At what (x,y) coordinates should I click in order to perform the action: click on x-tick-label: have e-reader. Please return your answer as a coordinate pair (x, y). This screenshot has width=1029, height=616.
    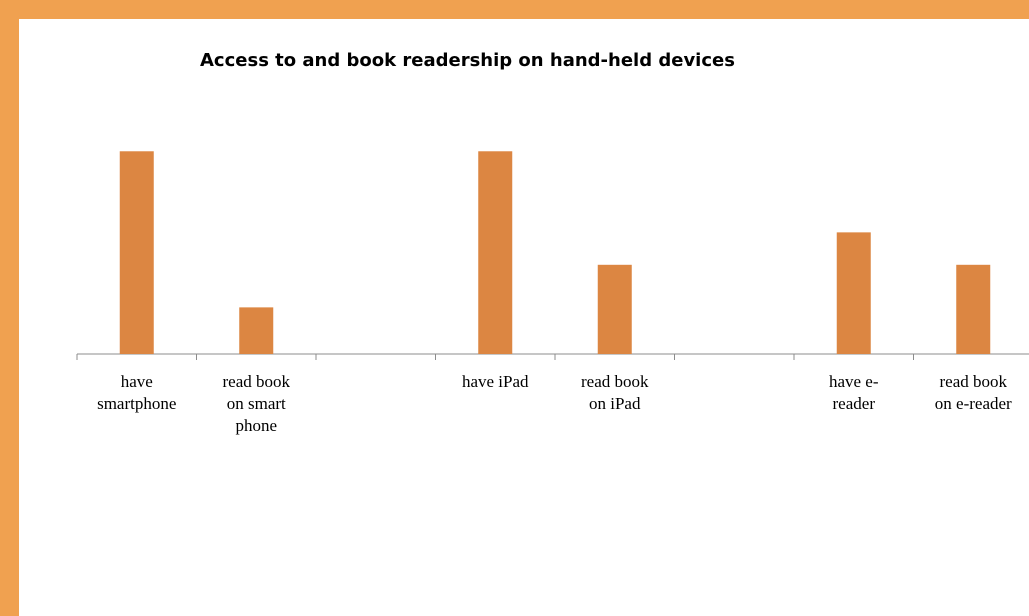
    Looking at the image, I should click on (854, 392).